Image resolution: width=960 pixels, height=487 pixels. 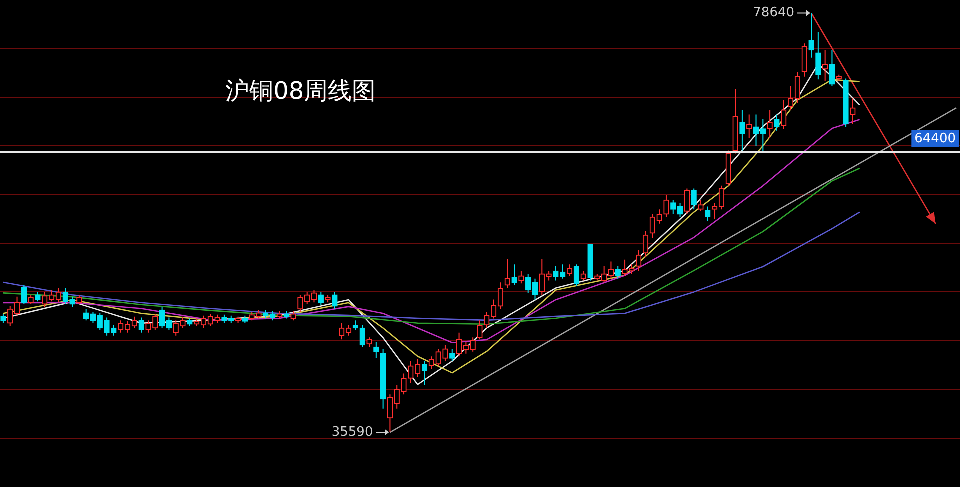 What do you see at coordinates (353, 432) in the screenshot?
I see `annotation: 35590` at bounding box center [353, 432].